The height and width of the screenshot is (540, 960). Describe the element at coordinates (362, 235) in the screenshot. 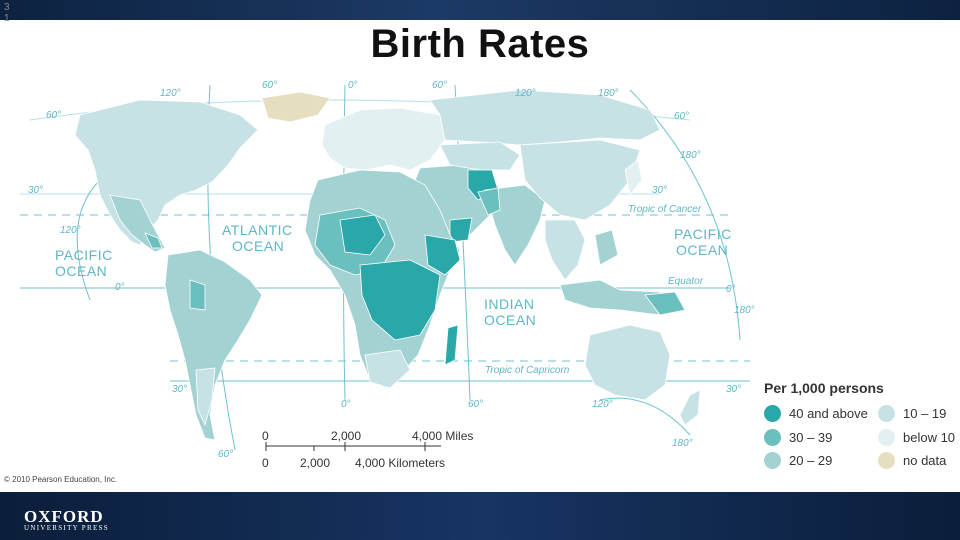

I see `niger-mali` at that location.